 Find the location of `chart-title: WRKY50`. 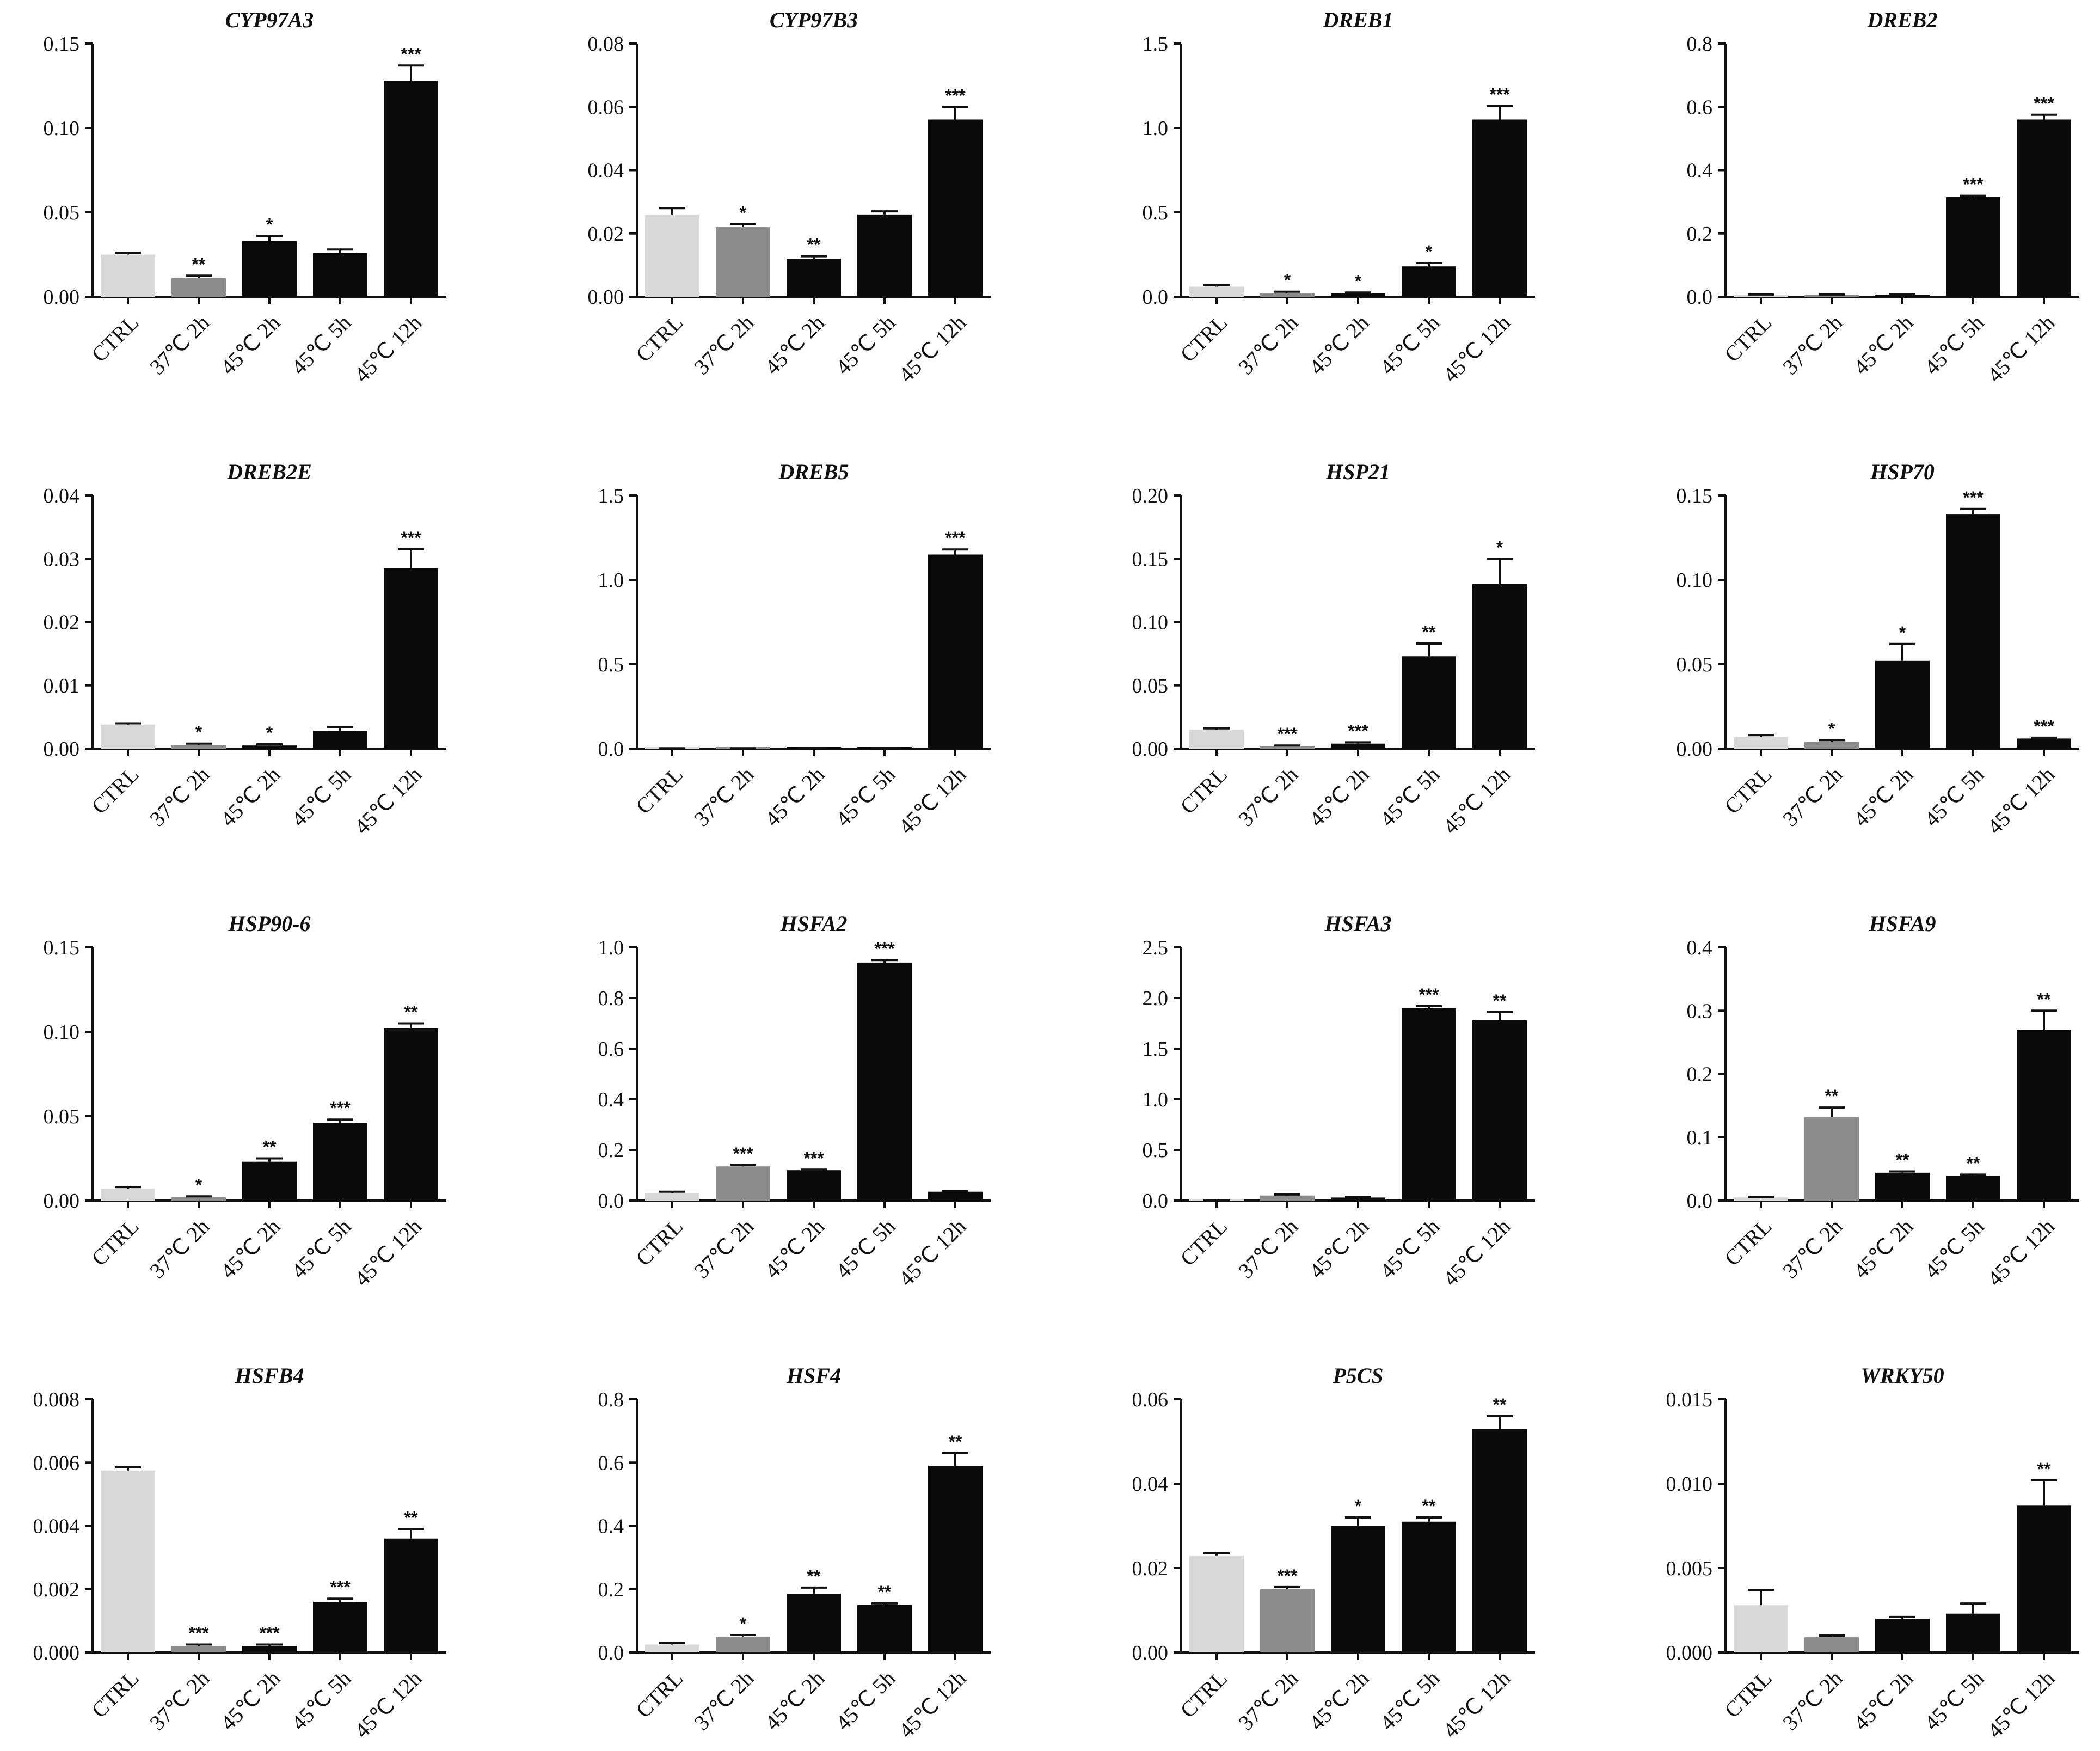

chart-title: WRKY50 is located at coordinates (1902, 1375).